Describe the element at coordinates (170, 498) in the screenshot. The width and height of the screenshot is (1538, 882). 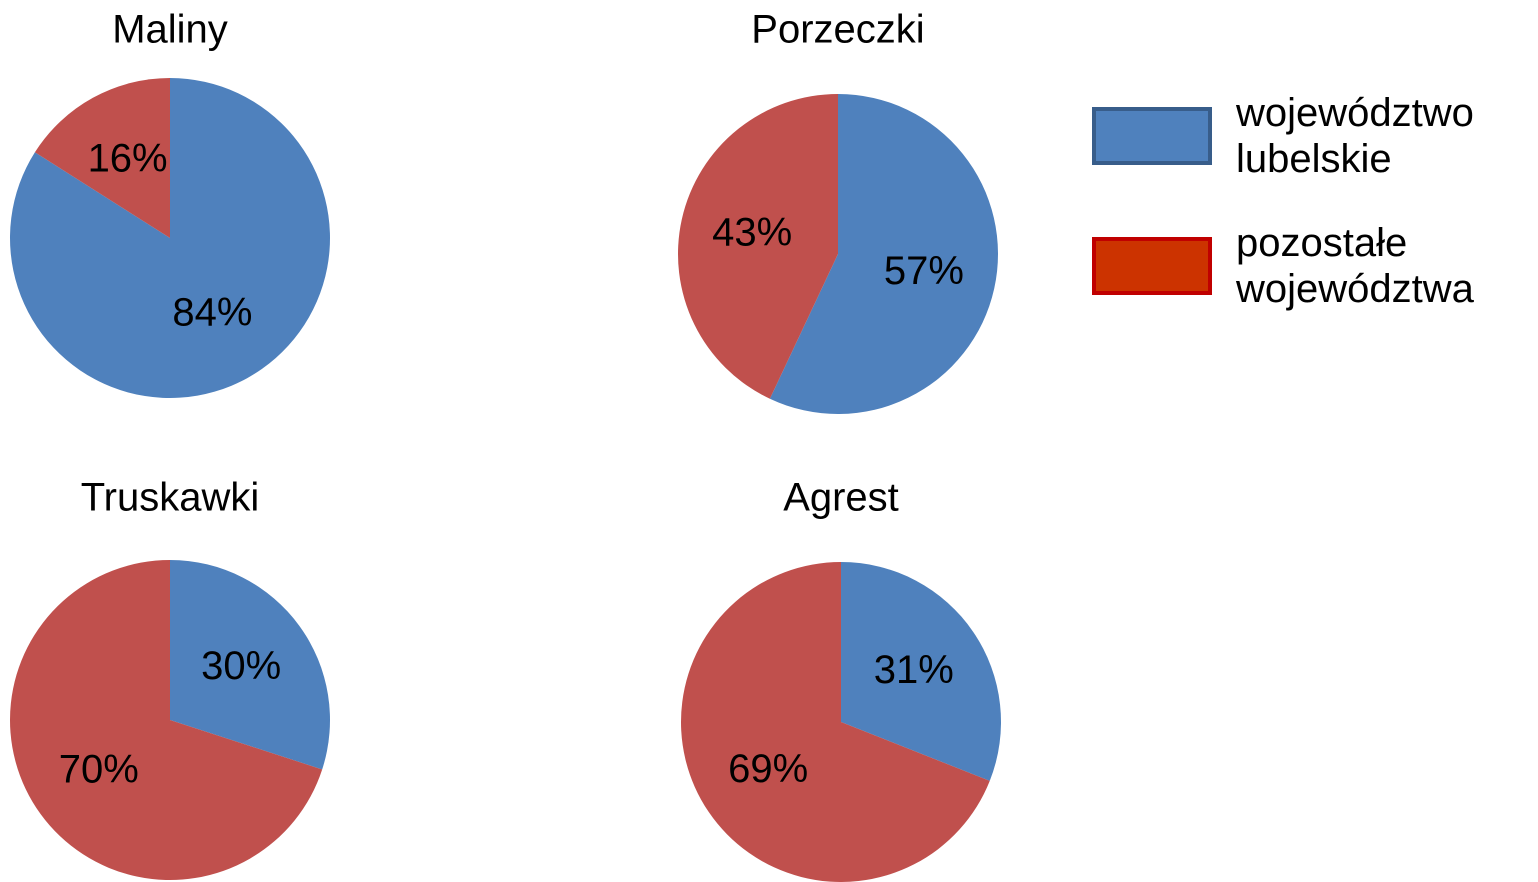
I see `chart-title: Truskawki` at that location.